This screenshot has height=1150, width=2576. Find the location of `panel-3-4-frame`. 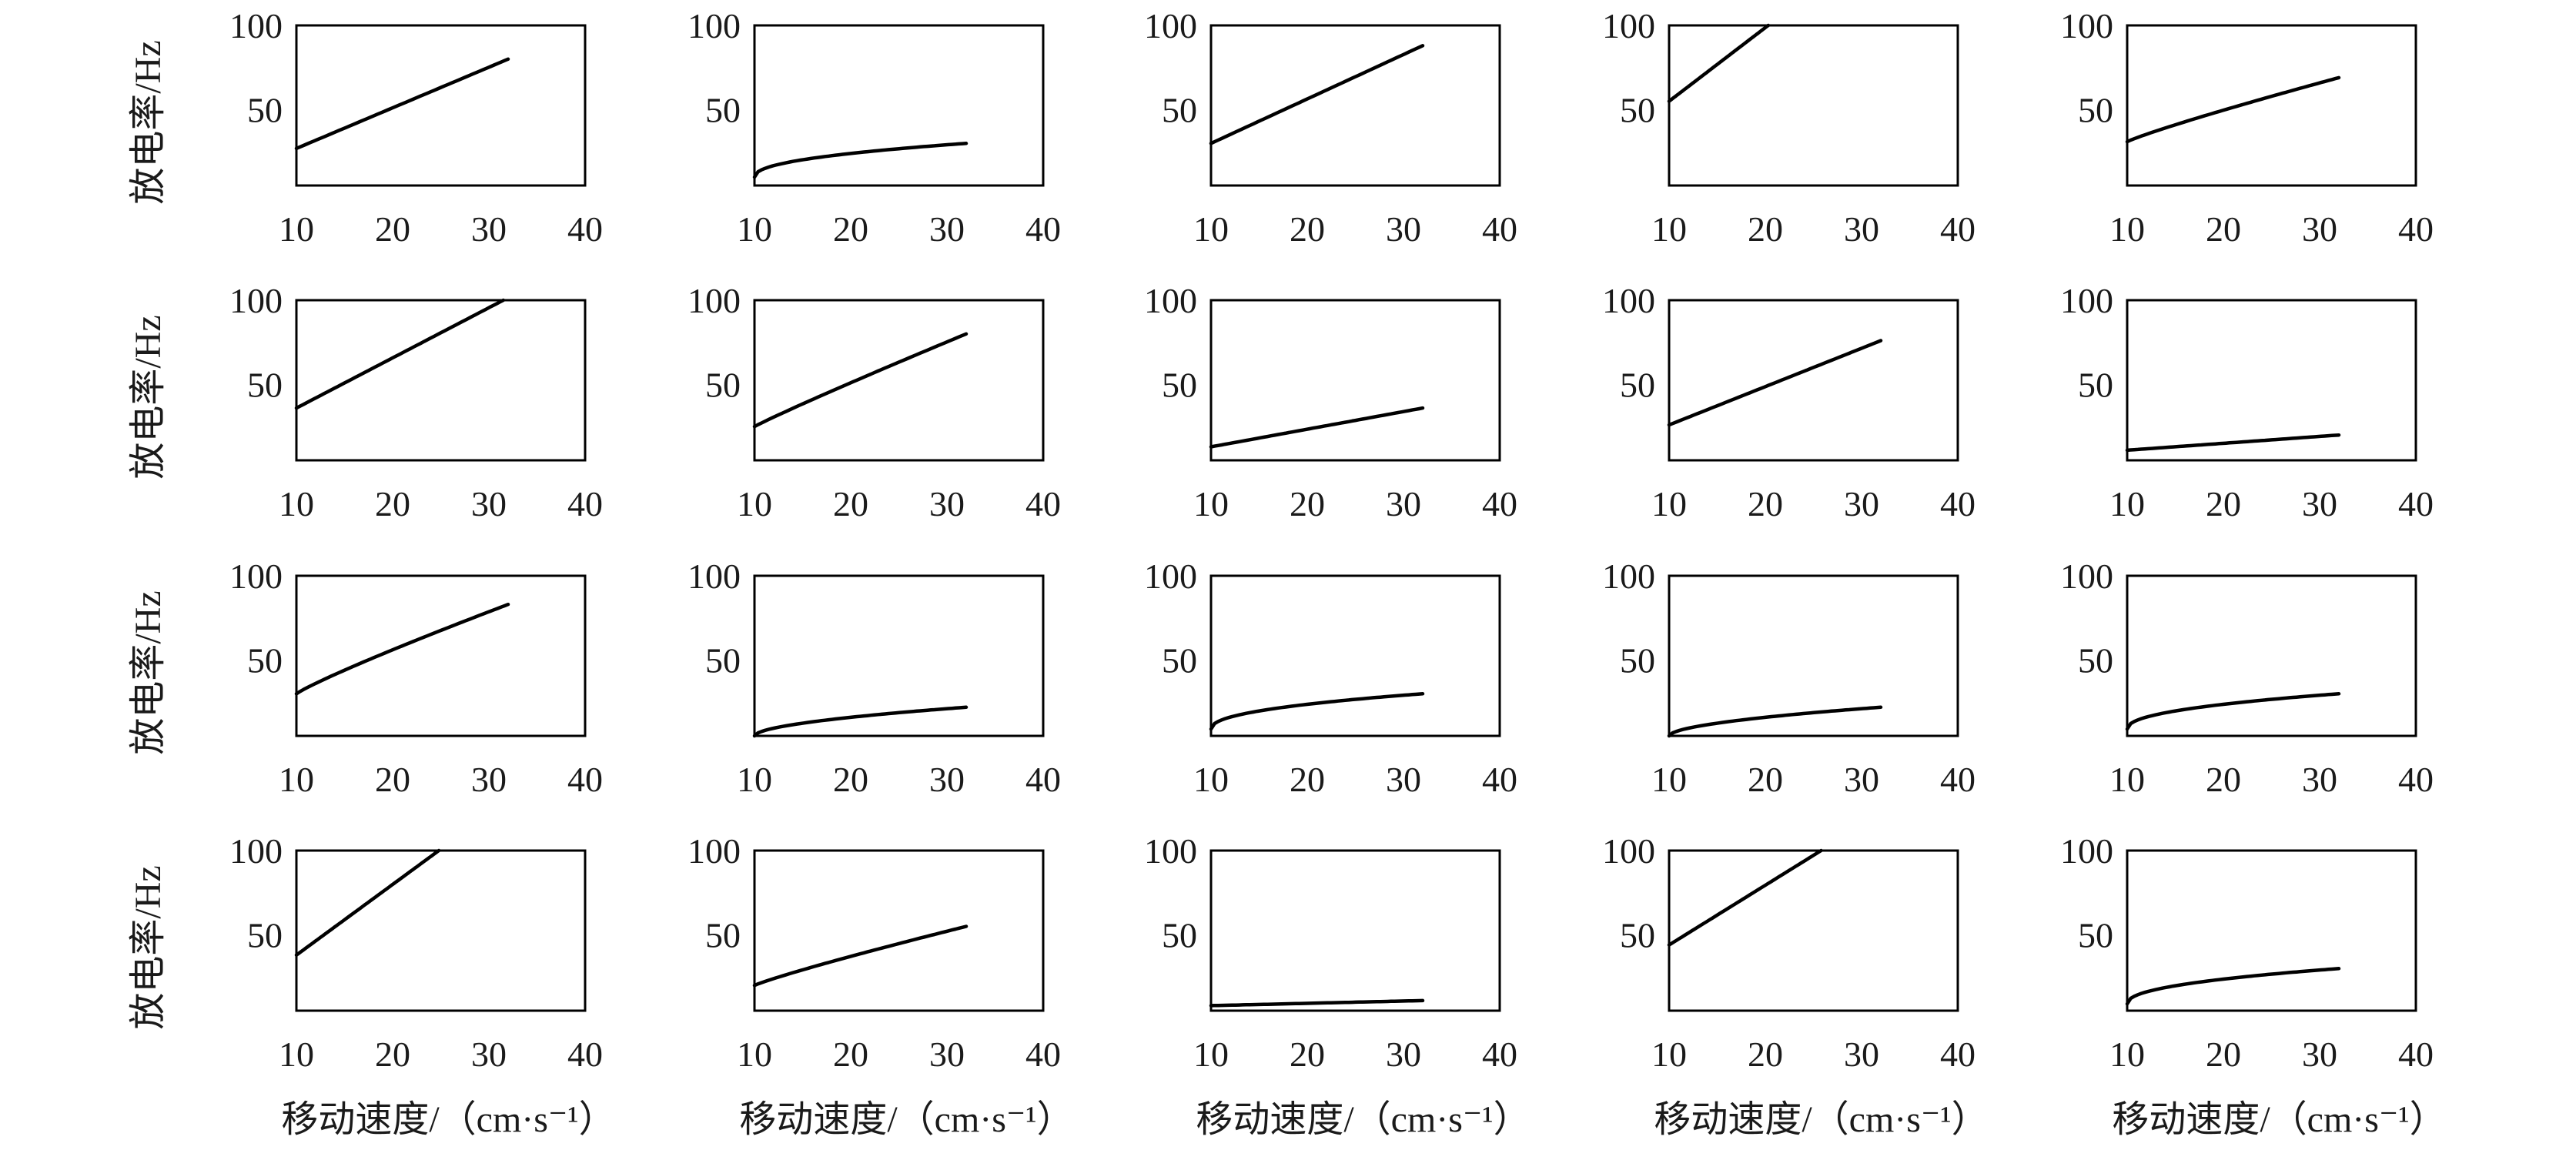

panel-3-4-frame is located at coordinates (1814, 655).